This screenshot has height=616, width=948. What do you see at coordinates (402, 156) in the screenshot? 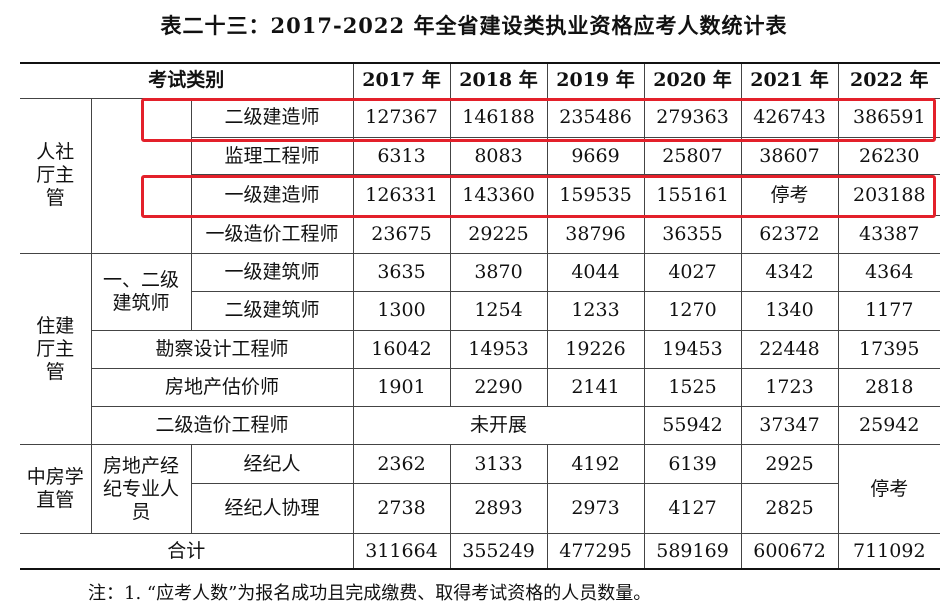
I see `data-cell: 6313` at bounding box center [402, 156].